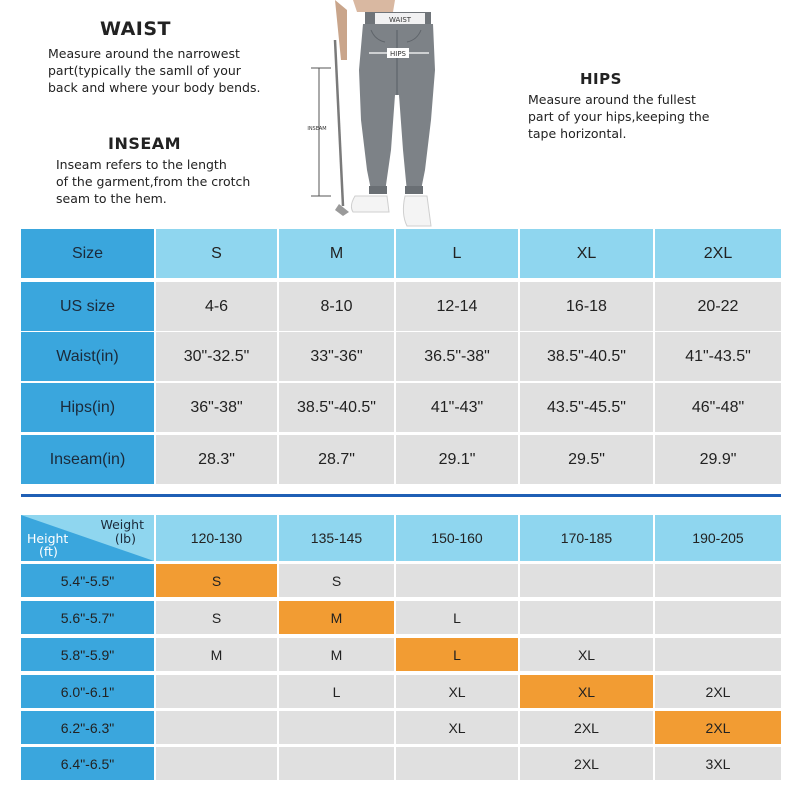  What do you see at coordinates (586, 407) in the screenshot?
I see `size-cell: 43.5"-45.5"` at bounding box center [586, 407].